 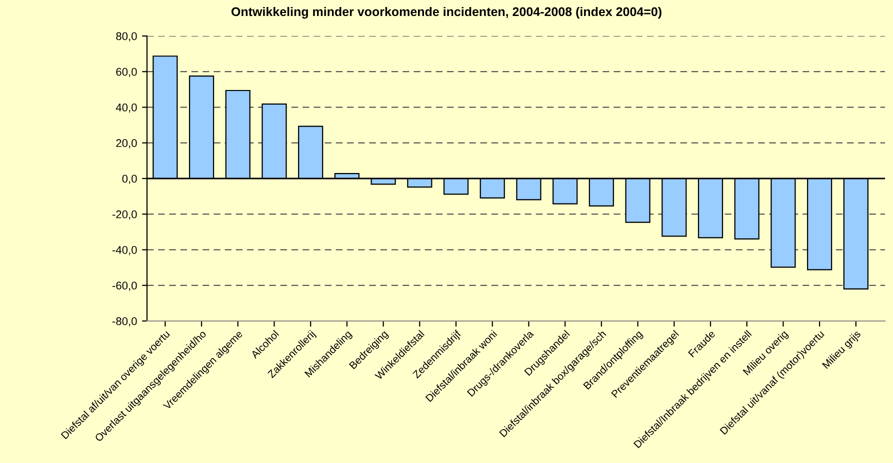 I want to click on y-tick-label: -60,0, so click(x=124, y=286).